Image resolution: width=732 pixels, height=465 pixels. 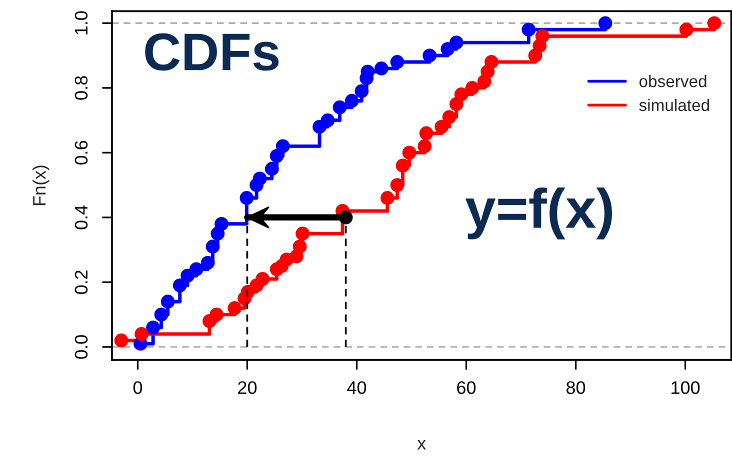 What do you see at coordinates (247, 387) in the screenshot?
I see `x-tick-label: 20` at bounding box center [247, 387].